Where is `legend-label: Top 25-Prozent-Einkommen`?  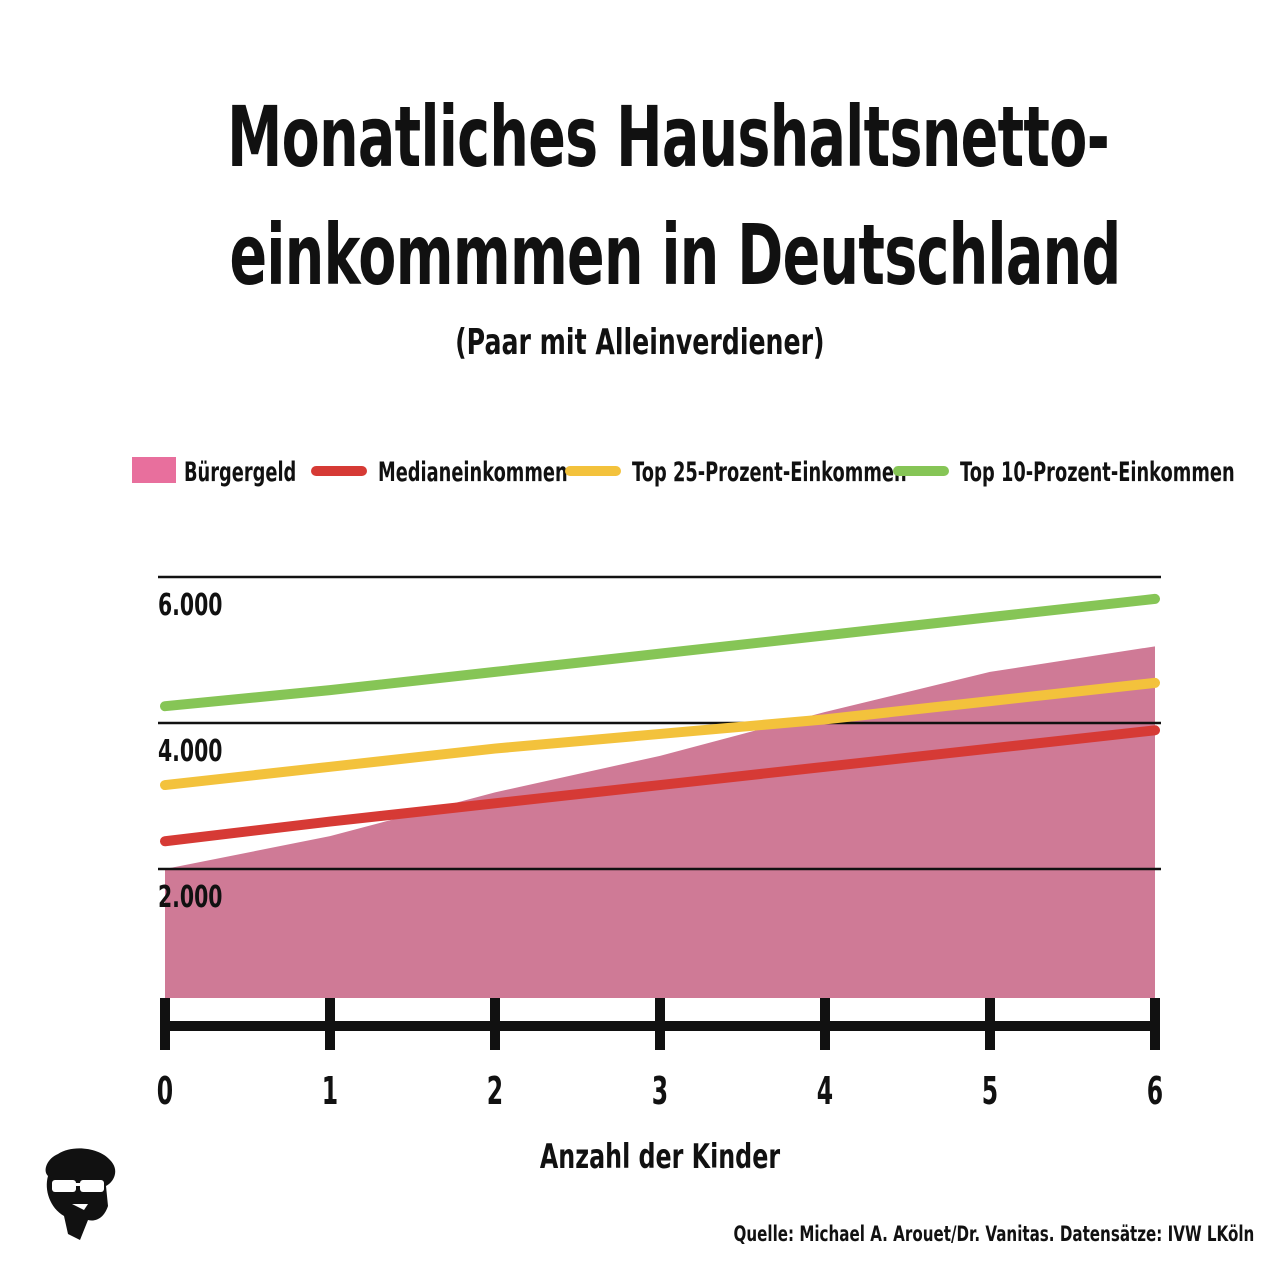
legend-label: Top 25-Prozent-Einkommen is located at coordinates (769, 472).